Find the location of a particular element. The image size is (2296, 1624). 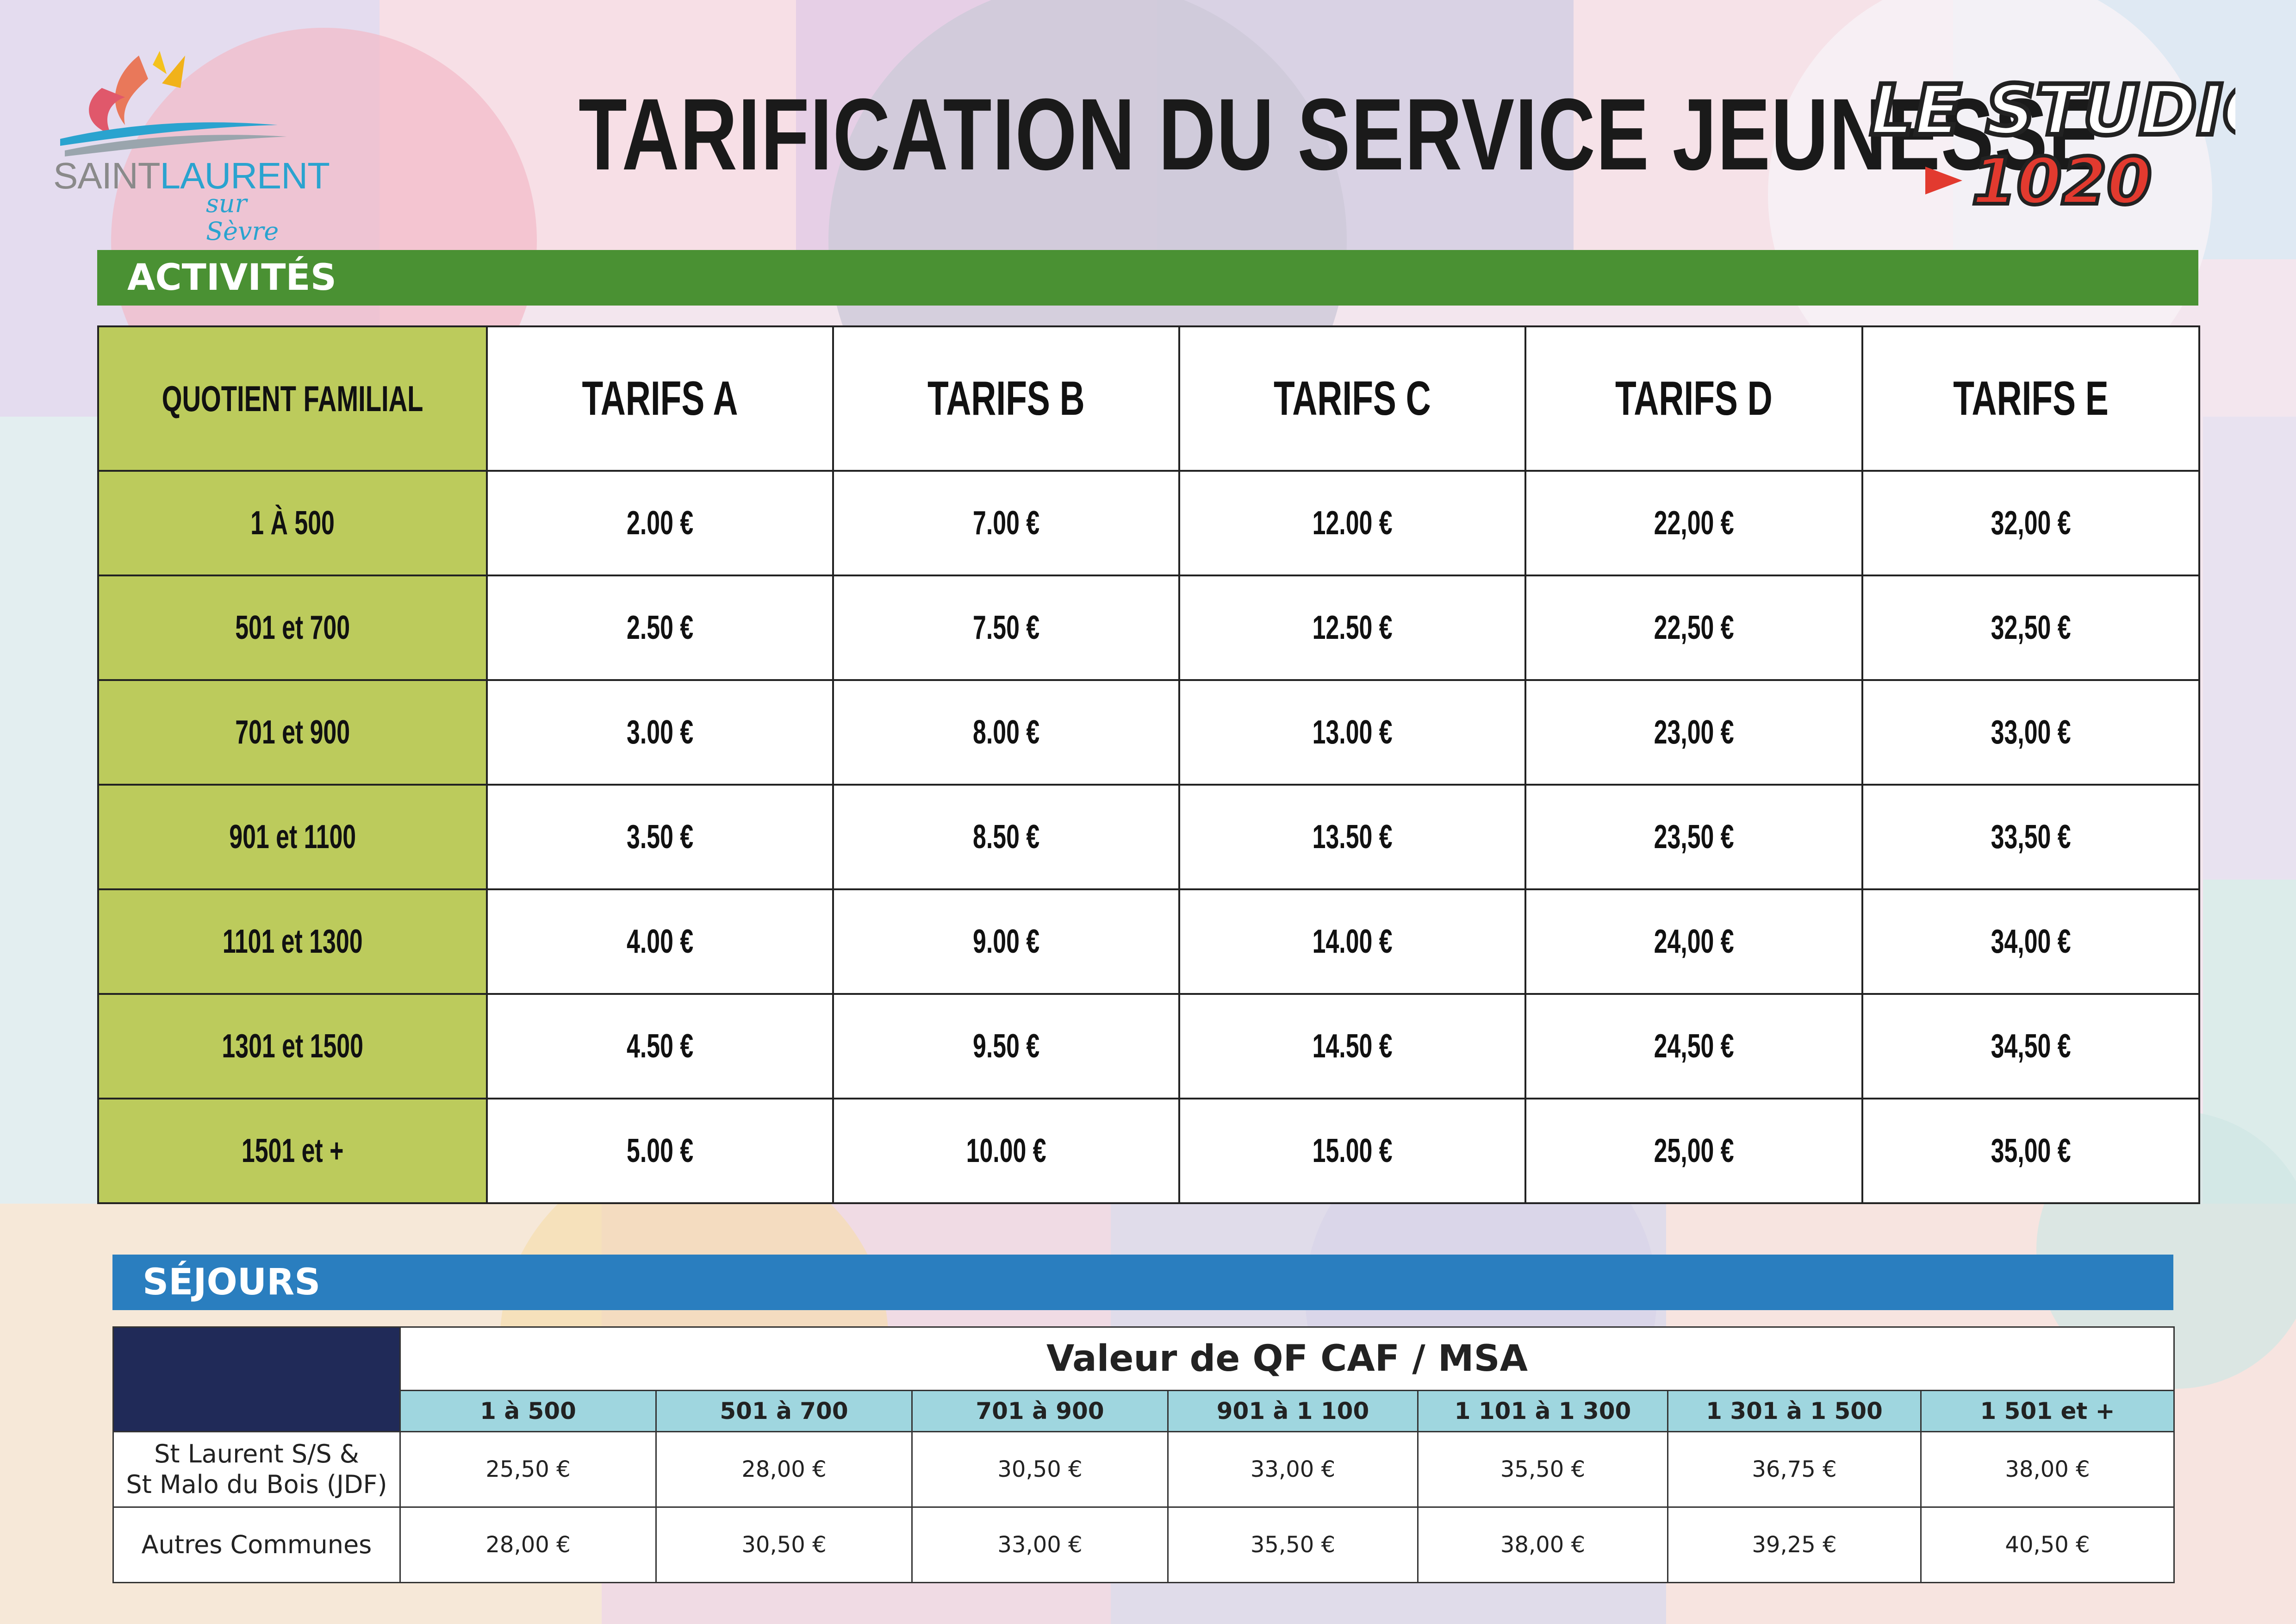

header-quotient-familial: QUOTIENT FAMILIAL is located at coordinates (292, 398).